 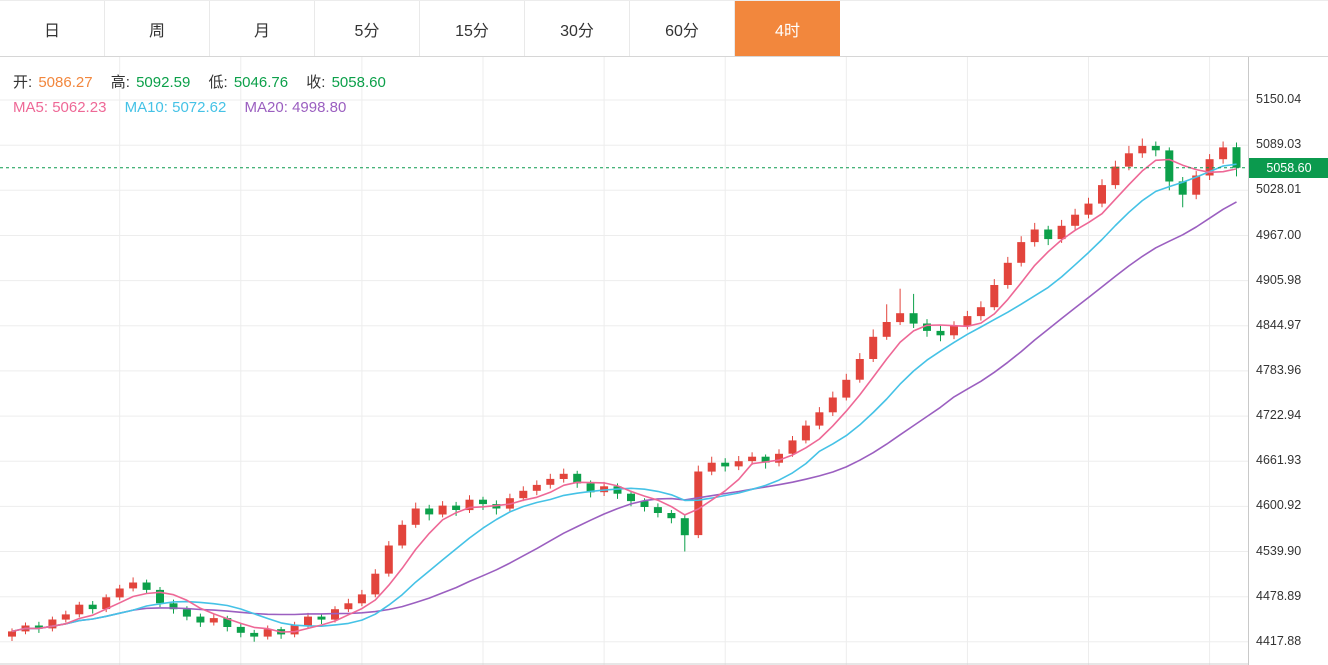 I want to click on low-label: 低:, so click(x=218, y=82).